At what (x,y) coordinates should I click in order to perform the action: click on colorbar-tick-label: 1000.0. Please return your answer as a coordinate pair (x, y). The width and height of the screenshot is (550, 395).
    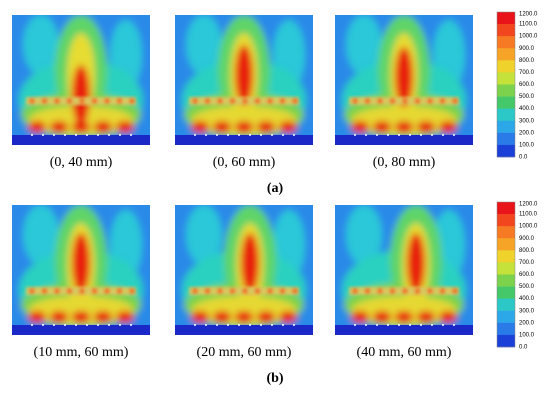
    Looking at the image, I should click on (528, 37).